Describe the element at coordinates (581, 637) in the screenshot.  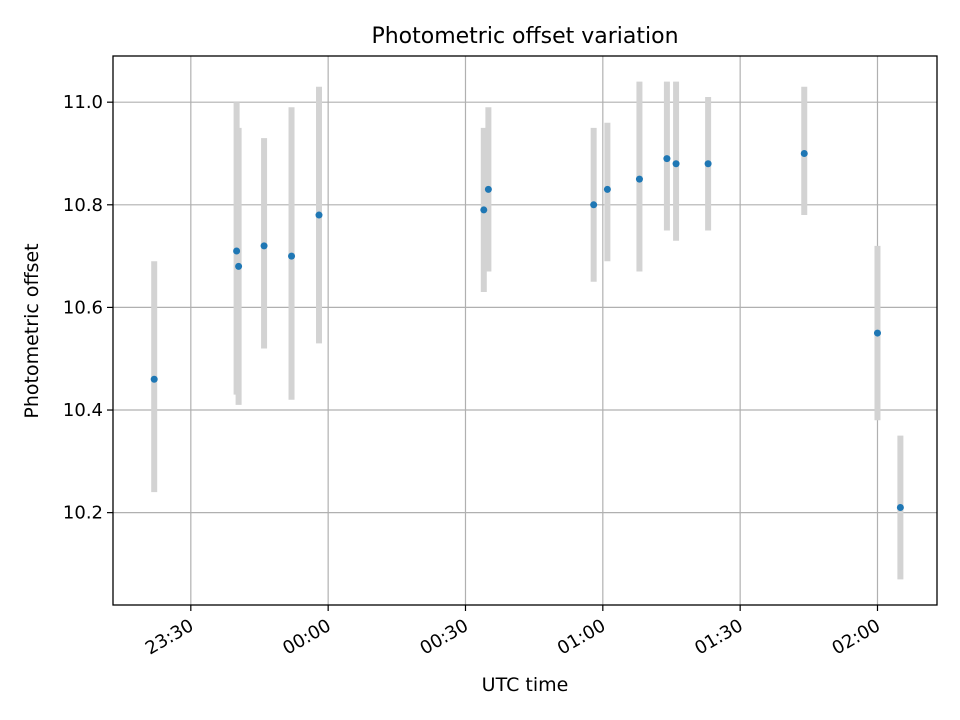
I see `x-tick-label: 01:00` at that location.